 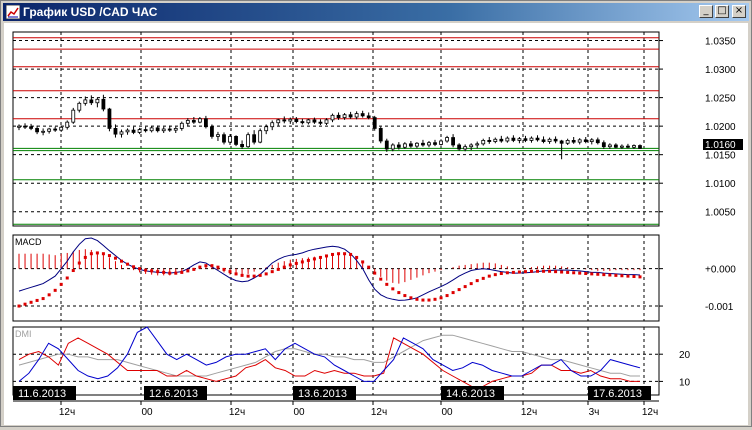 I want to click on date-label: 13.6.2013, so click(x=324, y=393).